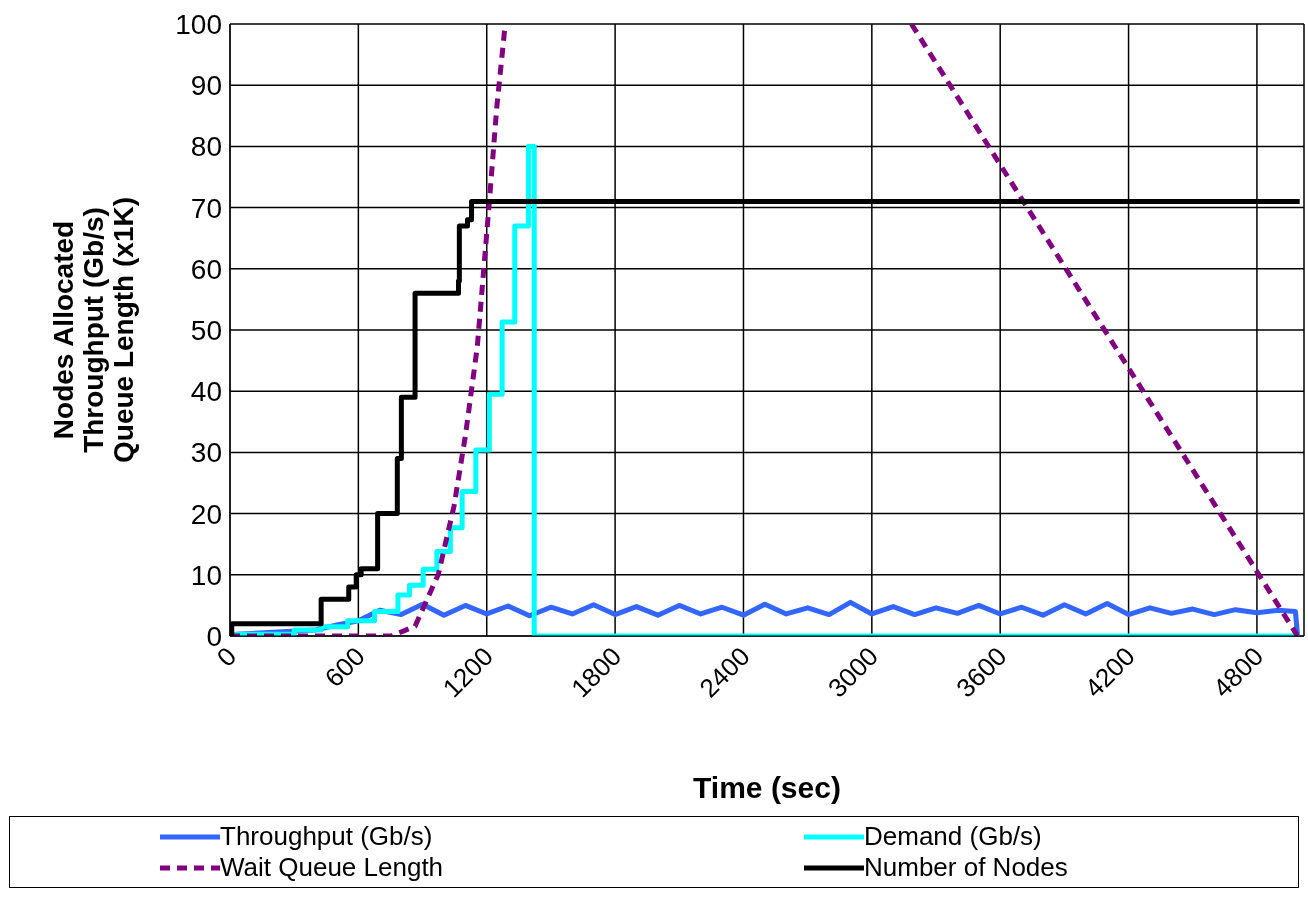 This screenshot has width=1308, height=922. What do you see at coordinates (206, 392) in the screenshot?
I see `y-tick-label: 40` at bounding box center [206, 392].